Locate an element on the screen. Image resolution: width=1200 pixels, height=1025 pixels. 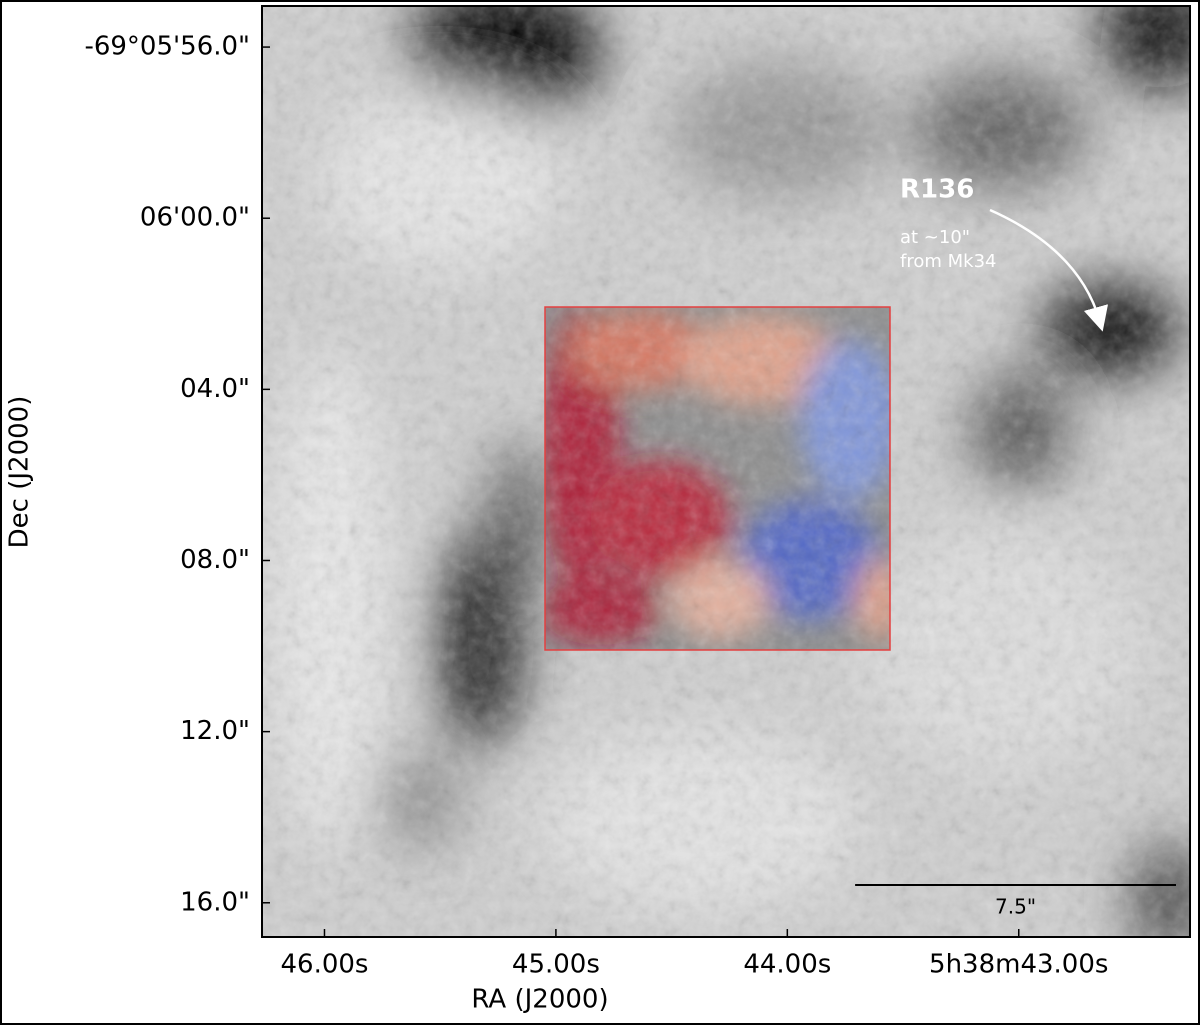
x-axis-label: RA (J2000) is located at coordinates (539, 1000).